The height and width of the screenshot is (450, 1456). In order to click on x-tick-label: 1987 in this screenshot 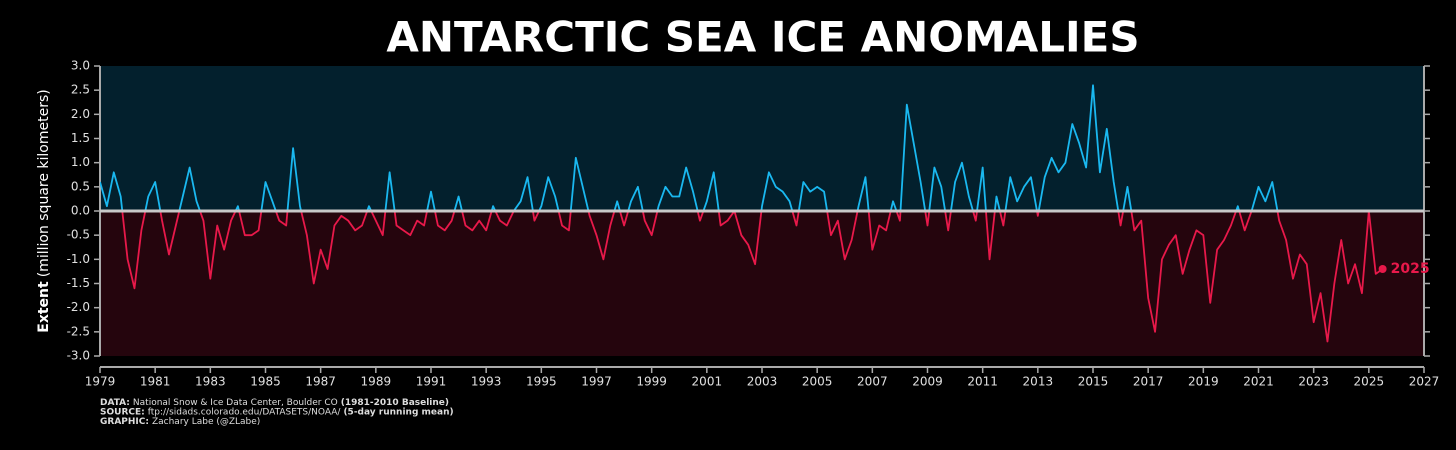, I will do `click(320, 382)`.